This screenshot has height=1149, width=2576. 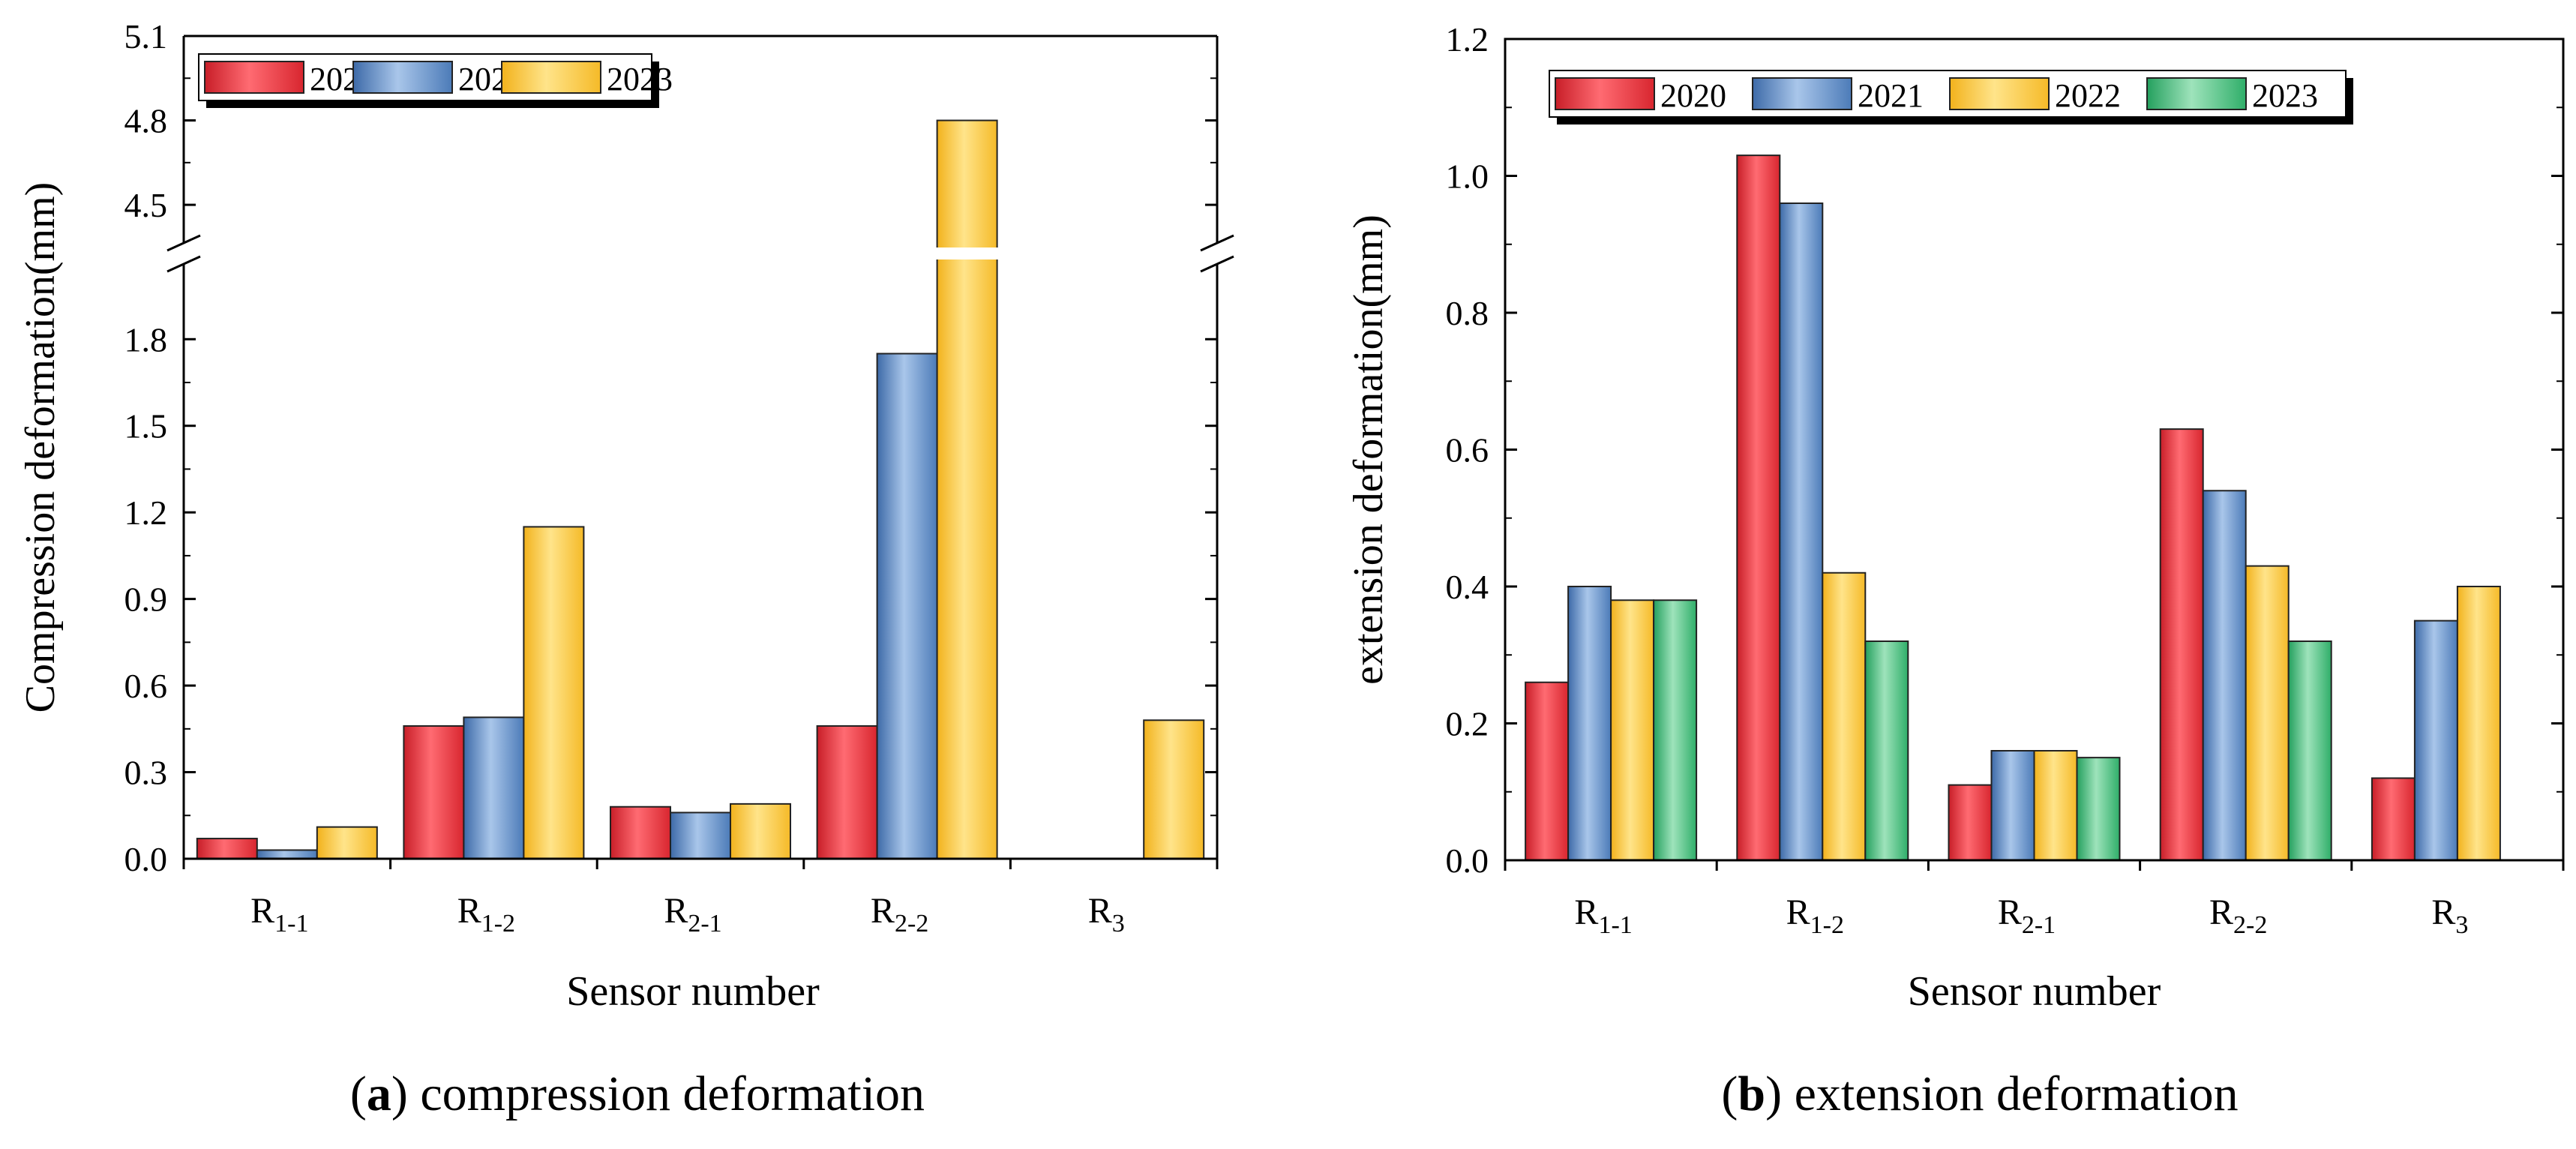 I want to click on panel-letter: a, so click(x=379, y=1093).